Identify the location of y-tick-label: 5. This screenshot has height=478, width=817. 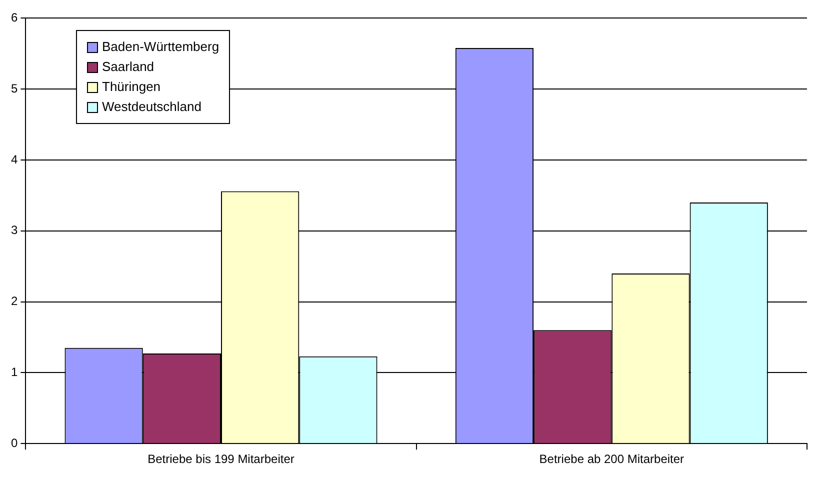
(14, 88).